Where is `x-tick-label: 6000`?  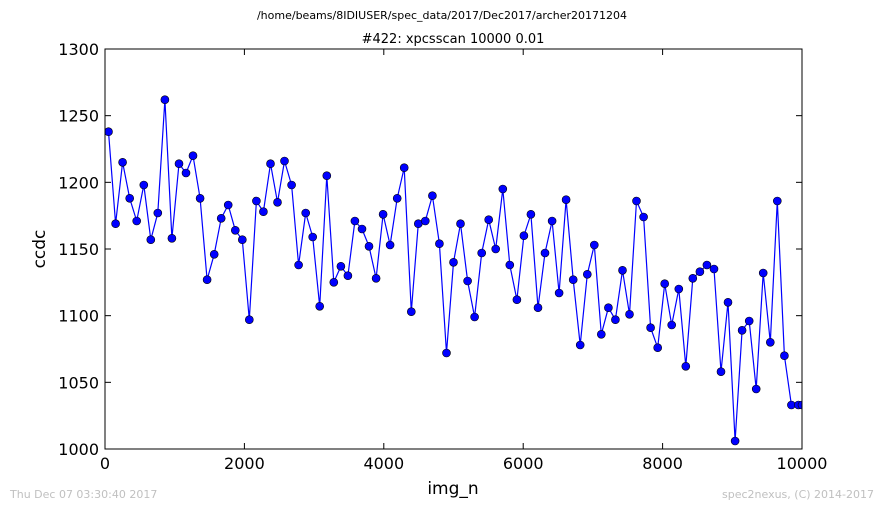 x-tick-label: 6000 is located at coordinates (523, 463).